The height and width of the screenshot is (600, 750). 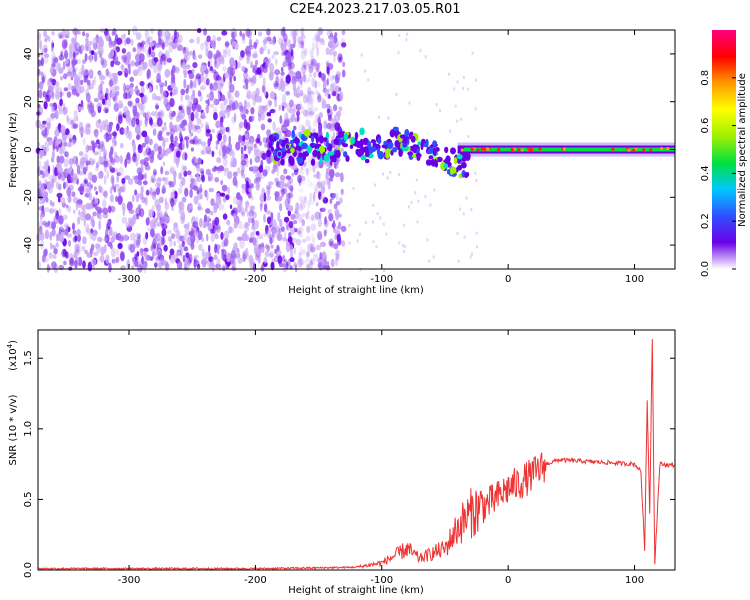 I want to click on spectrogram-y-tick-label: 20, so click(x=28, y=101).